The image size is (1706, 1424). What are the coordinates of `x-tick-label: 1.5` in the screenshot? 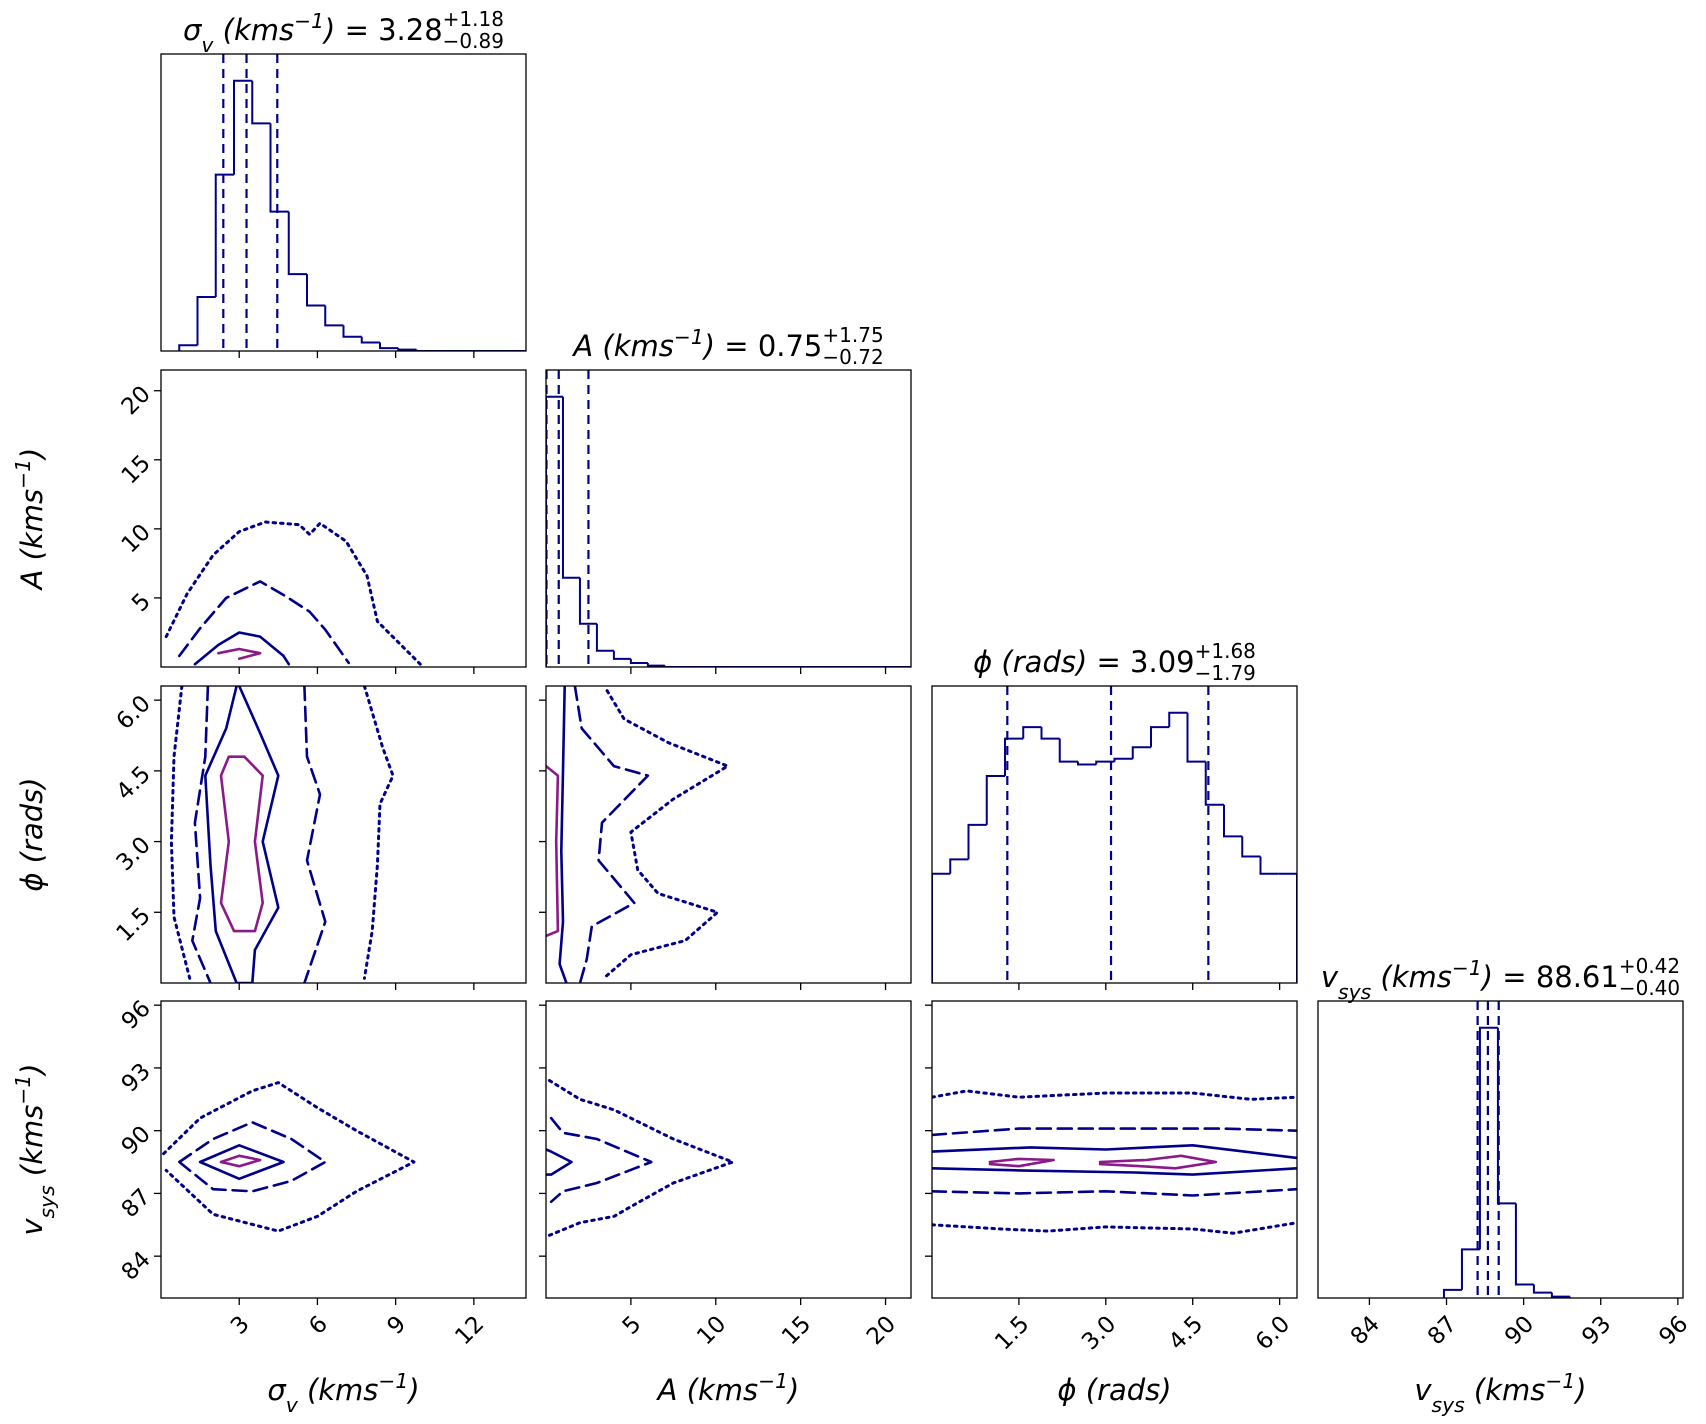 It's located at (1012, 1333).